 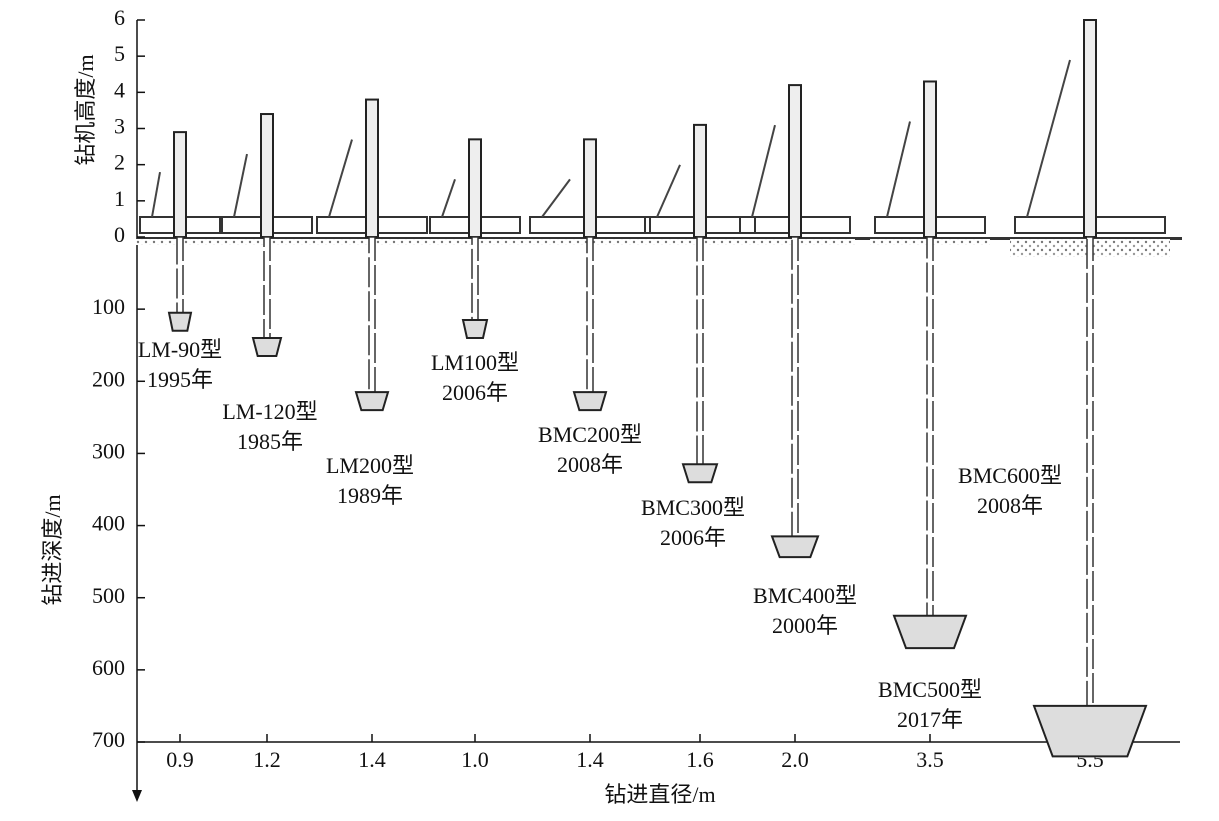 I want to click on x-tick-label: 2.0, so click(x=795, y=759).